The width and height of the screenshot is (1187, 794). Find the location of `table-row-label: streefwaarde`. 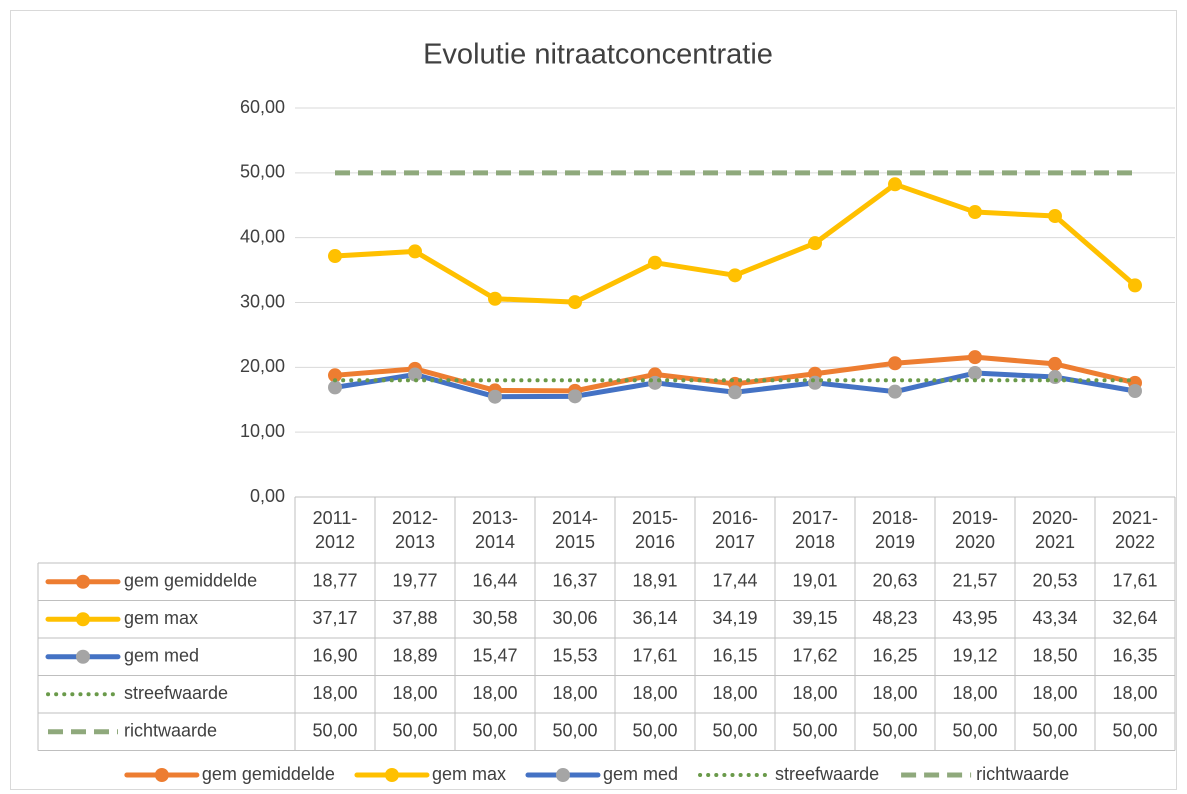

table-row-label: streefwaarde is located at coordinates (176, 693).